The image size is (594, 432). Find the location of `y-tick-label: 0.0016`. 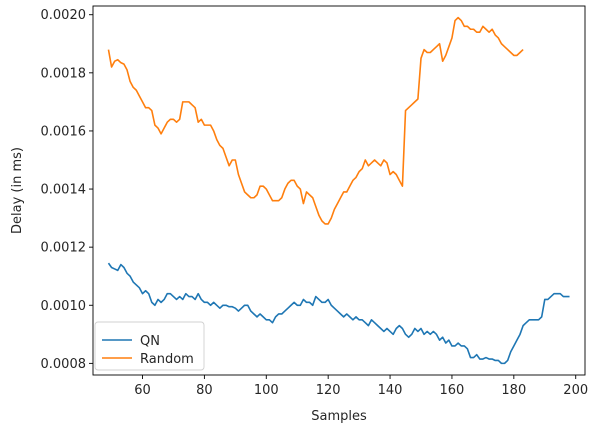

y-tick-label: 0.0016 is located at coordinates (64, 131).